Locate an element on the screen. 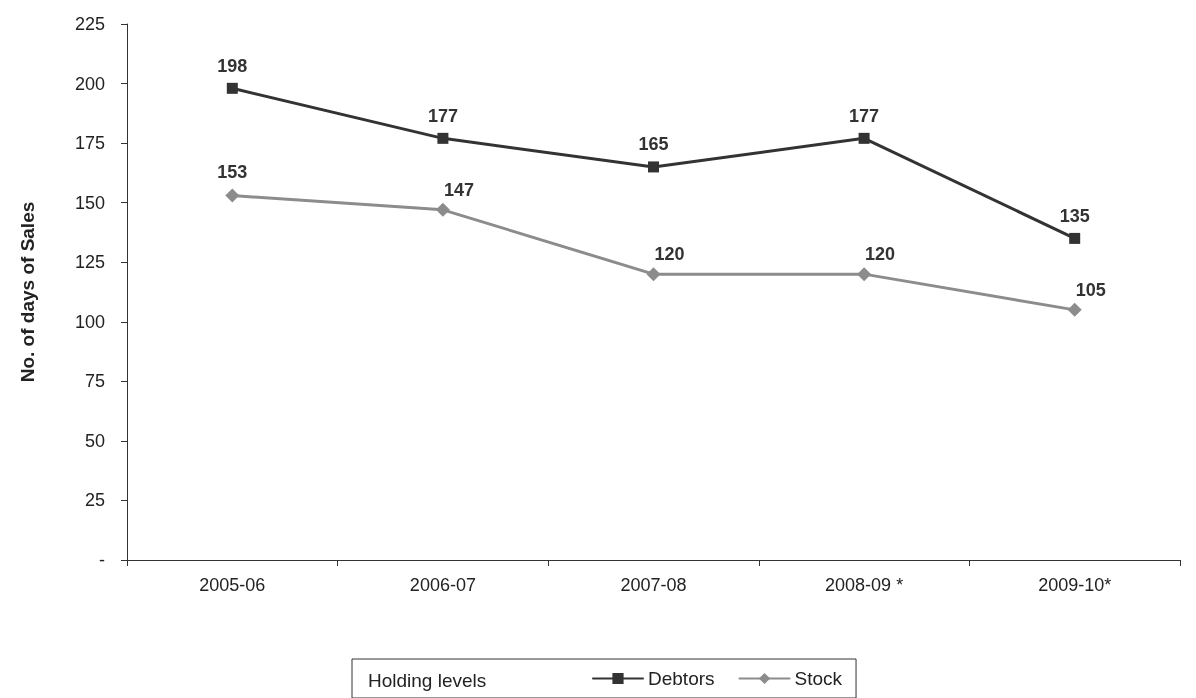 This screenshot has width=1196, height=698. y-tick-label: 50 is located at coordinates (94, 440).